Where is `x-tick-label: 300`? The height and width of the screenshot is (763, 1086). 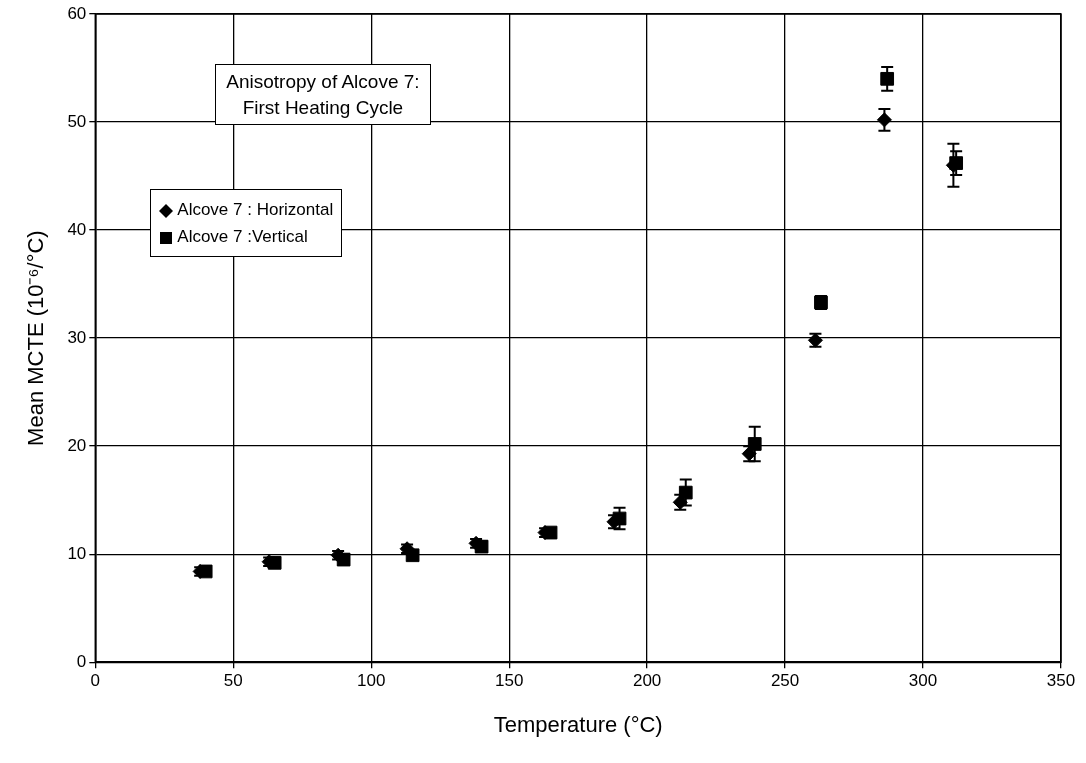
x-tick-label: 300 is located at coordinates (923, 681).